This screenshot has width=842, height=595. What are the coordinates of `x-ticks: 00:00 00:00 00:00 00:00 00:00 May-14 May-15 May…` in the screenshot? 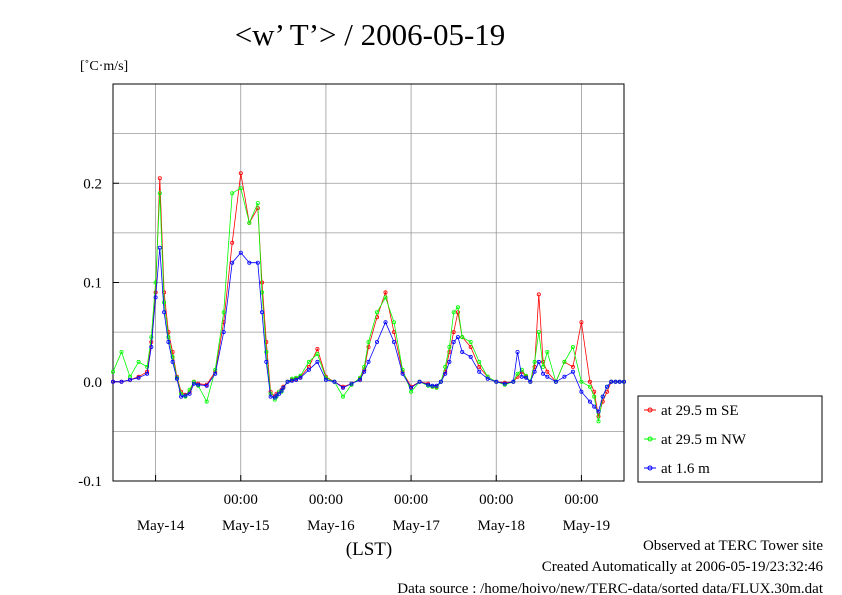 It's located at (373, 504).